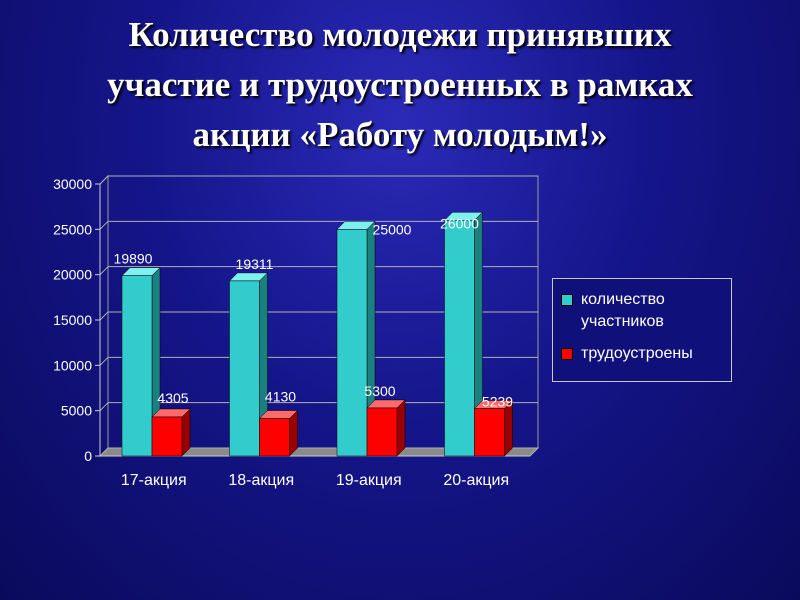  What do you see at coordinates (280, 397) in the screenshot?
I see `data-label: 4130` at bounding box center [280, 397].